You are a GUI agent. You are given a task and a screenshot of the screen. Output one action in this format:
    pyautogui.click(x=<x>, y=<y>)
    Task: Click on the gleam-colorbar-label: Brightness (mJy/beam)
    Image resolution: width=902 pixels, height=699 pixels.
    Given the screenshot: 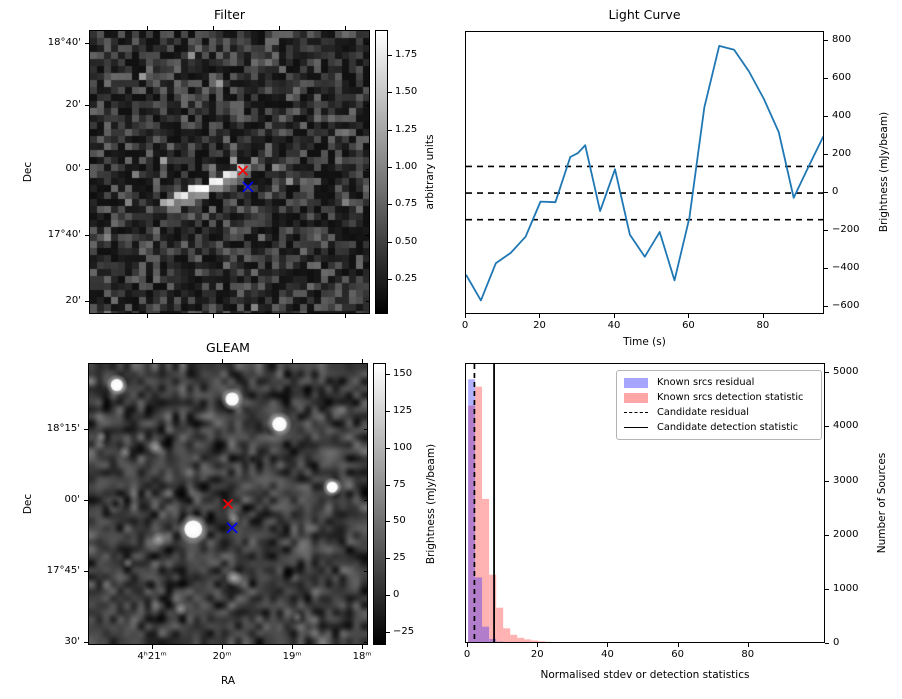 What is the action you would take?
    pyautogui.click(x=431, y=504)
    